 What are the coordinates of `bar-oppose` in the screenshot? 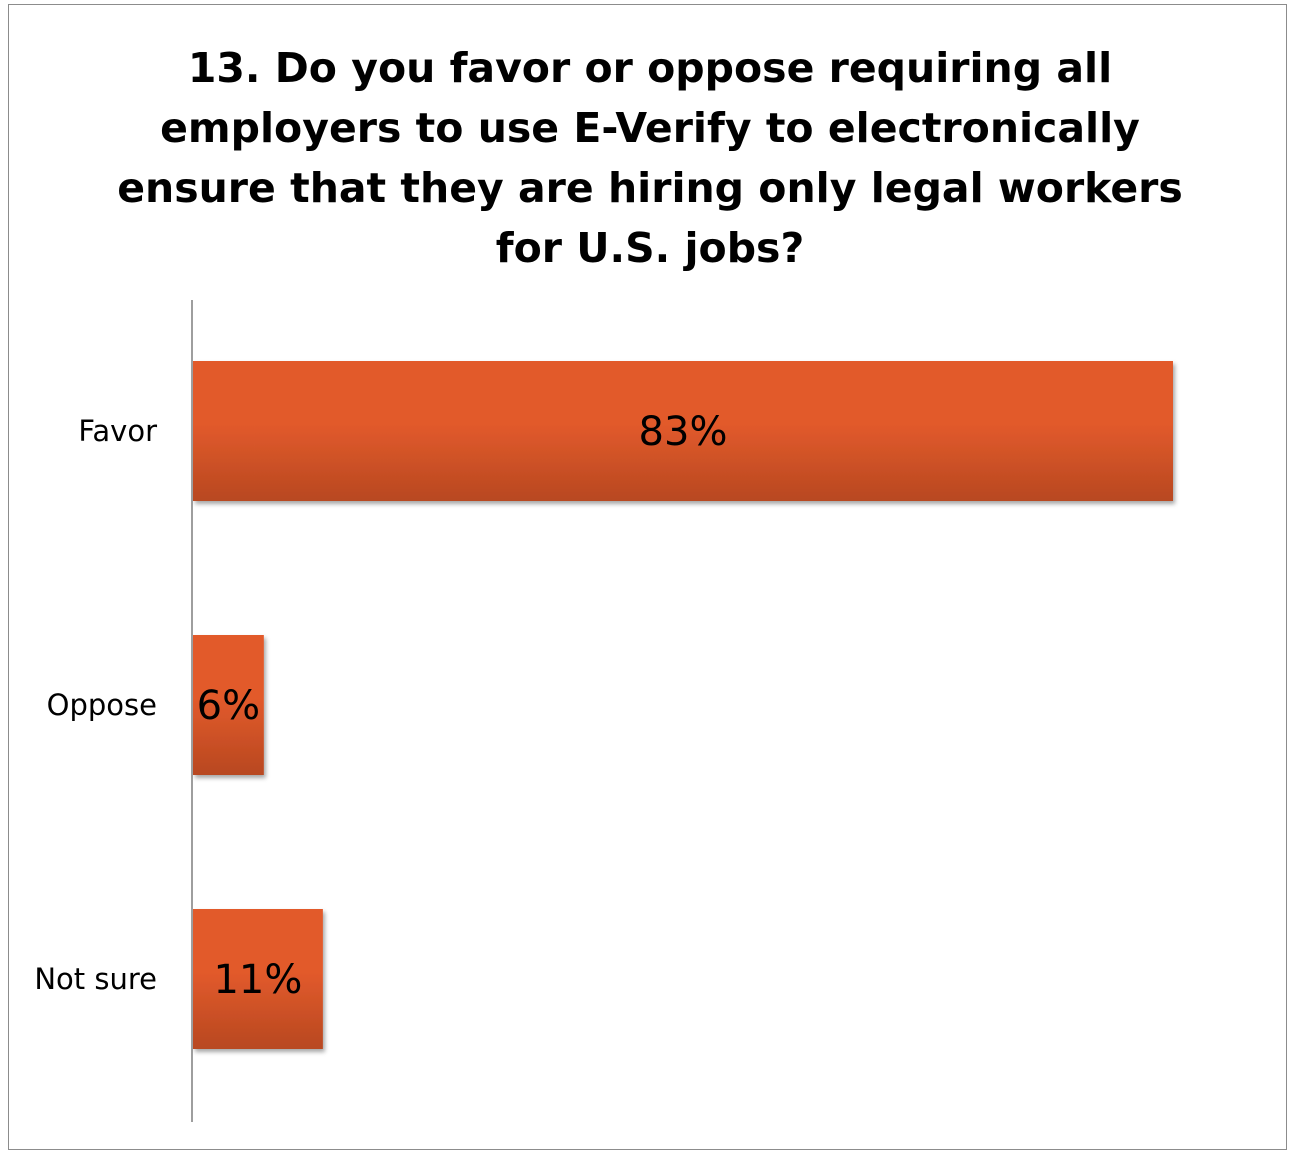 It's located at (228, 705).